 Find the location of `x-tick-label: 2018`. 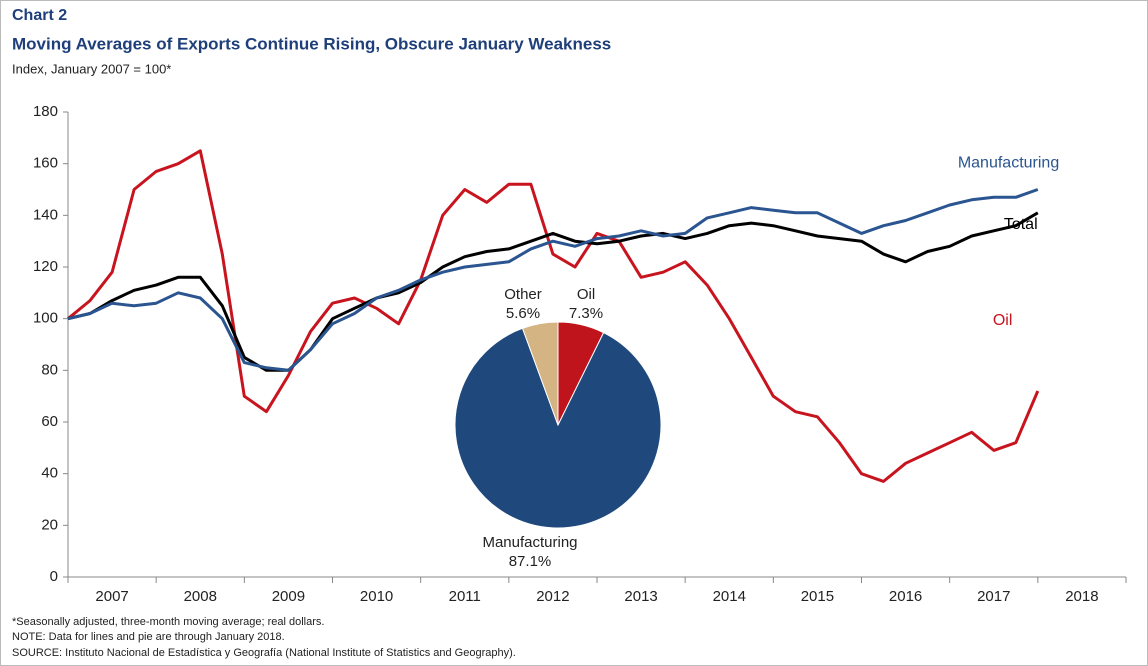

x-tick-label: 2018 is located at coordinates (1081, 596).